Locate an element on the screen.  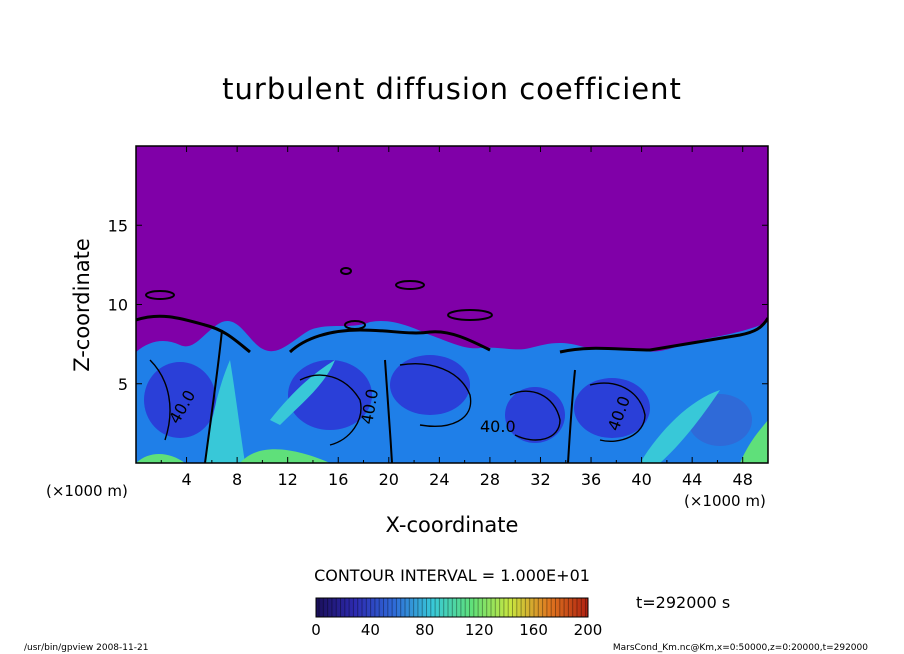
x-tick-label: 44 is located at coordinates (692, 479).